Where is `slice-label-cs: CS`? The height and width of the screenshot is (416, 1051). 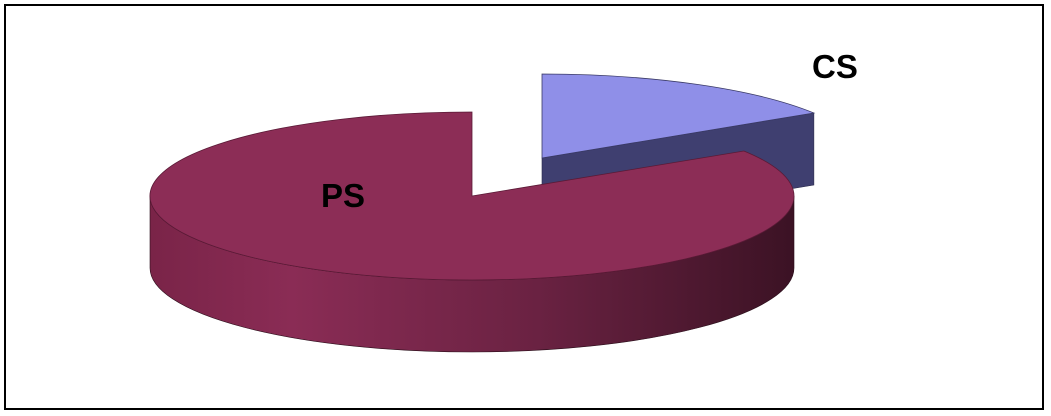 slice-label-cs: CS is located at coordinates (835, 66).